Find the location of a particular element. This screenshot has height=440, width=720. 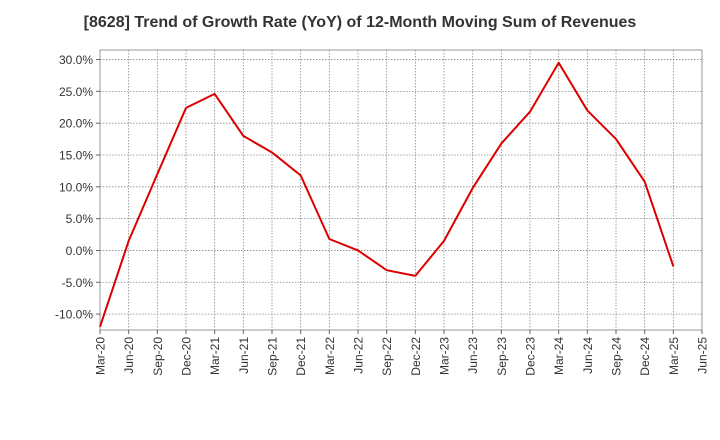

x-tick-label: Mar-25 is located at coordinates (674, 356).